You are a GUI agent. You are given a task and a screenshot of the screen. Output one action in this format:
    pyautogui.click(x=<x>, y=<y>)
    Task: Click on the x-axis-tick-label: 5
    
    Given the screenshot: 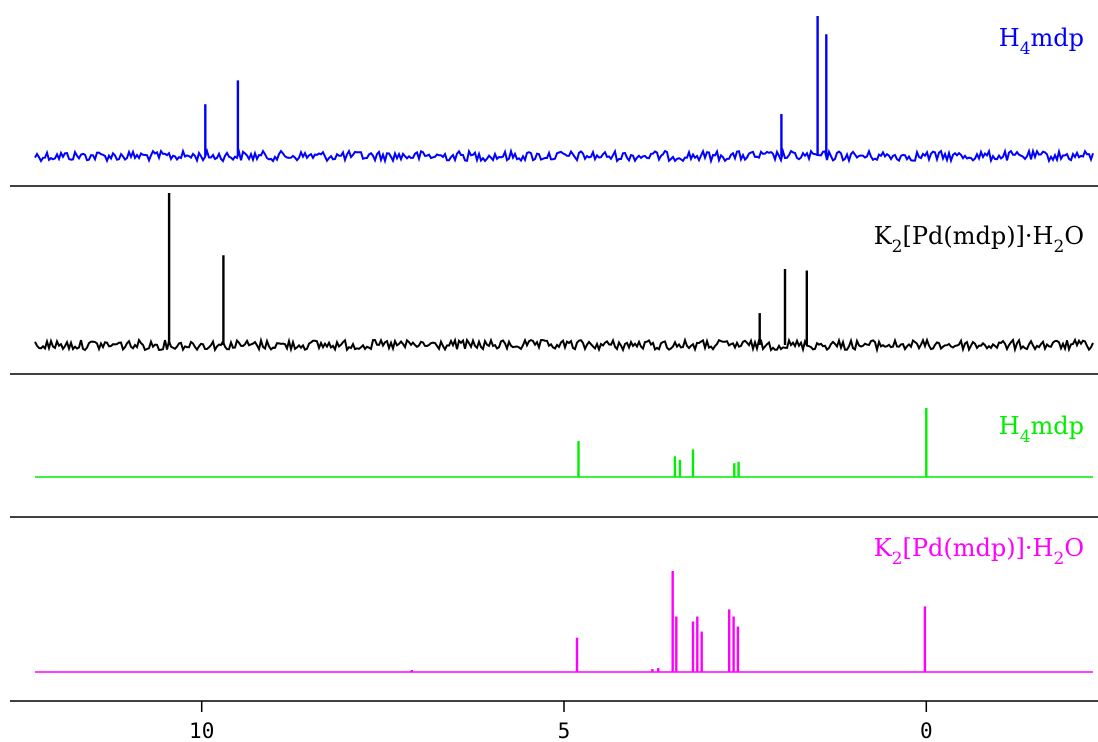 What is the action you would take?
    pyautogui.click(x=564, y=730)
    